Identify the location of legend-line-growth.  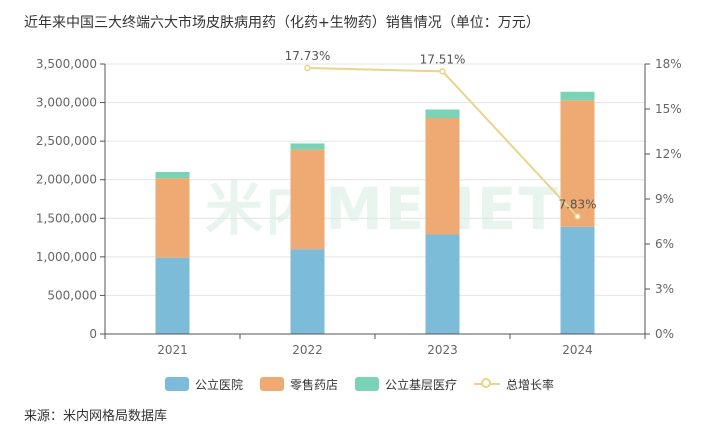
(487, 384).